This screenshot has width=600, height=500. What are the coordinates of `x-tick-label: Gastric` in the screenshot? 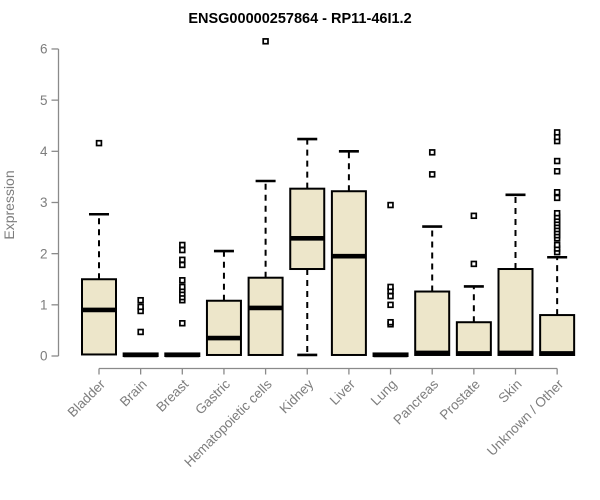 It's located at (212, 396).